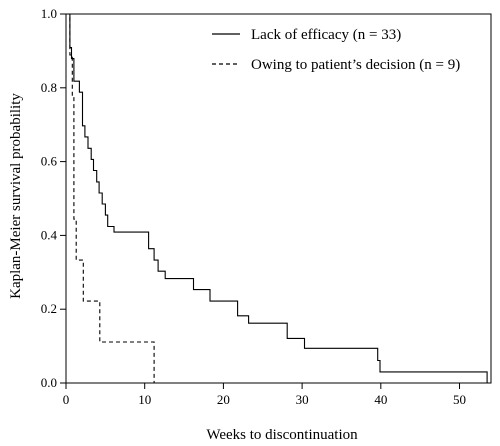 The width and height of the screenshot is (500, 446). I want to click on x-tick-label: 30, so click(302, 399).